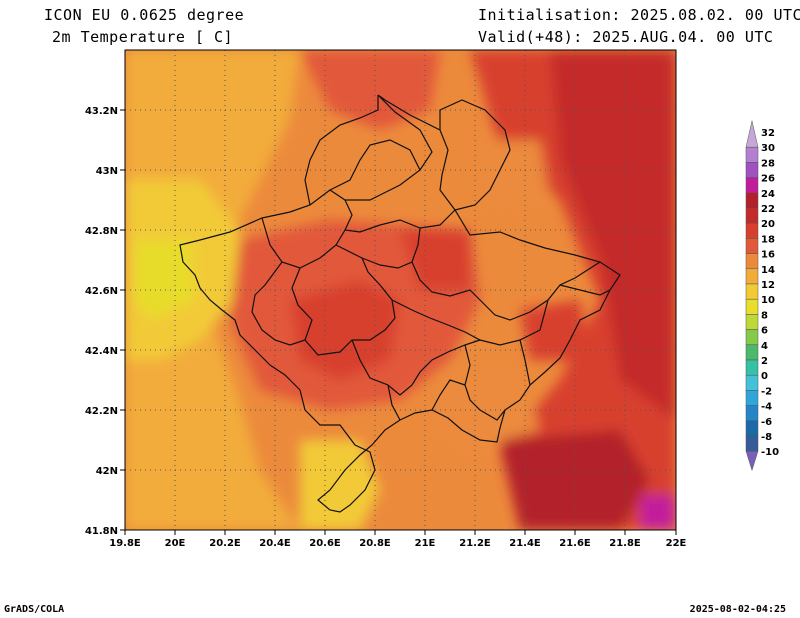 This screenshot has width=800, height=618. Describe the element at coordinates (375, 543) in the screenshot. I see `lon-tick-label: 20.8E` at that location.